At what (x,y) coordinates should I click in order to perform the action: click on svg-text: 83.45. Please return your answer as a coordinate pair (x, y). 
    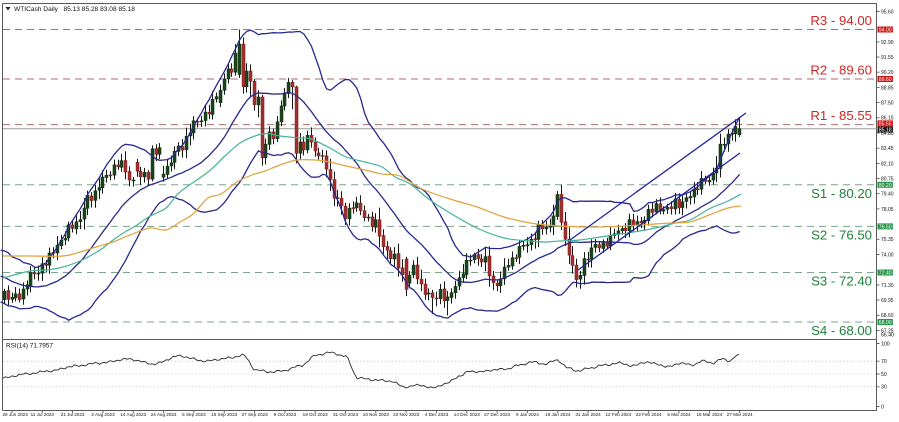
    Looking at the image, I should click on (887, 149).